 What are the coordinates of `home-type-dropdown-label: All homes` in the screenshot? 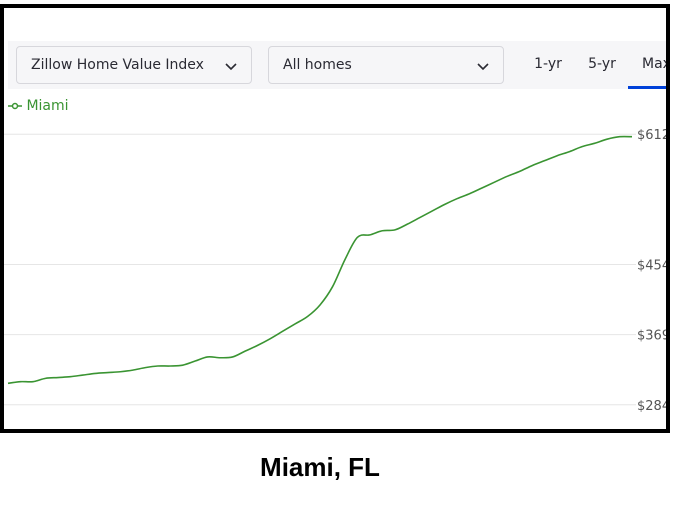 It's located at (317, 65).